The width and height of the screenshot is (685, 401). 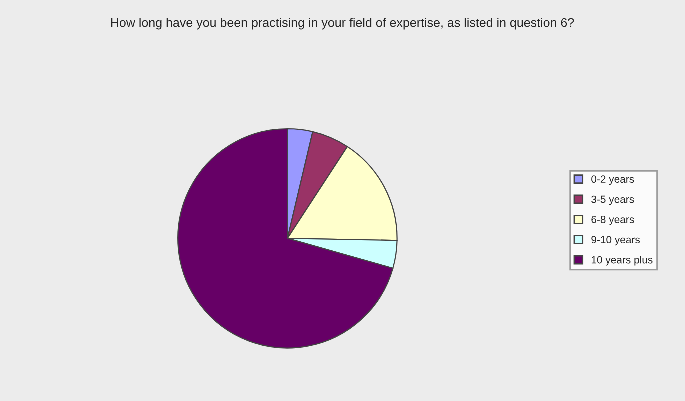 What do you see at coordinates (616, 241) in the screenshot?
I see `legend-label: 9-10 years` at bounding box center [616, 241].